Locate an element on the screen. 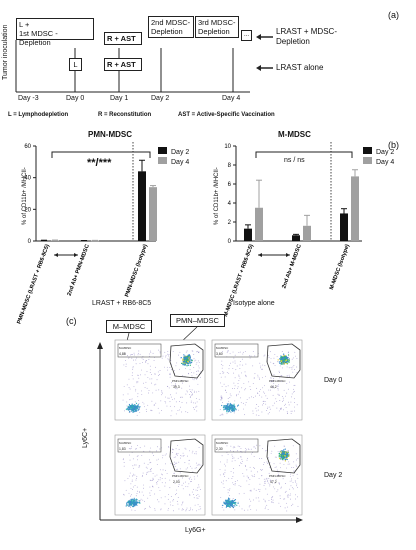 The width and height of the screenshot is (416, 550). pmn-mdsc-gate-label: PMN-MDSC is located at coordinates (277, 476).